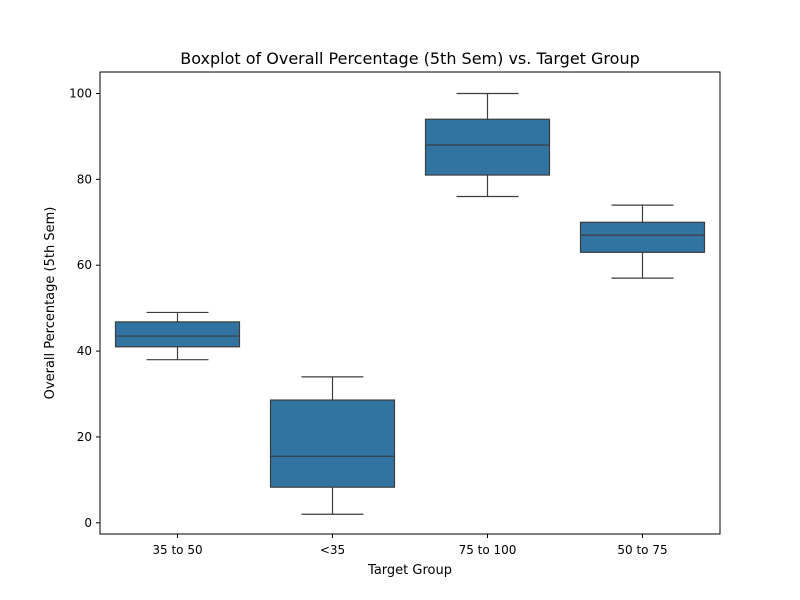 The height and width of the screenshot is (600, 800). I want to click on x-tick-label: 50 to 75, so click(642, 550).